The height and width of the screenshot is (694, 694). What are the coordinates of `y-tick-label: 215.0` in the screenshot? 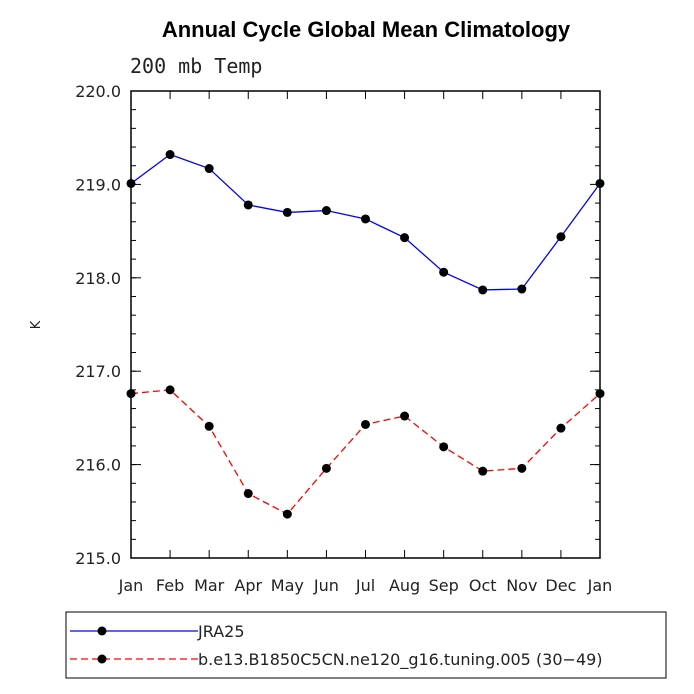 It's located at (98, 558).